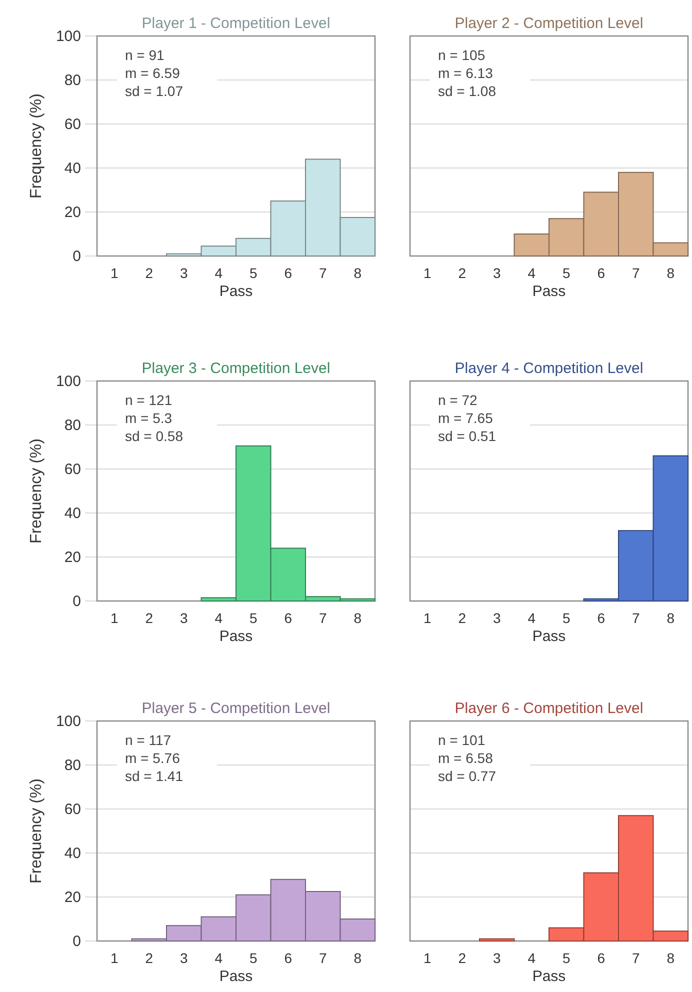 The height and width of the screenshot is (992, 692). I want to click on chart-title: Player 6 - Competition Level, so click(549, 708).